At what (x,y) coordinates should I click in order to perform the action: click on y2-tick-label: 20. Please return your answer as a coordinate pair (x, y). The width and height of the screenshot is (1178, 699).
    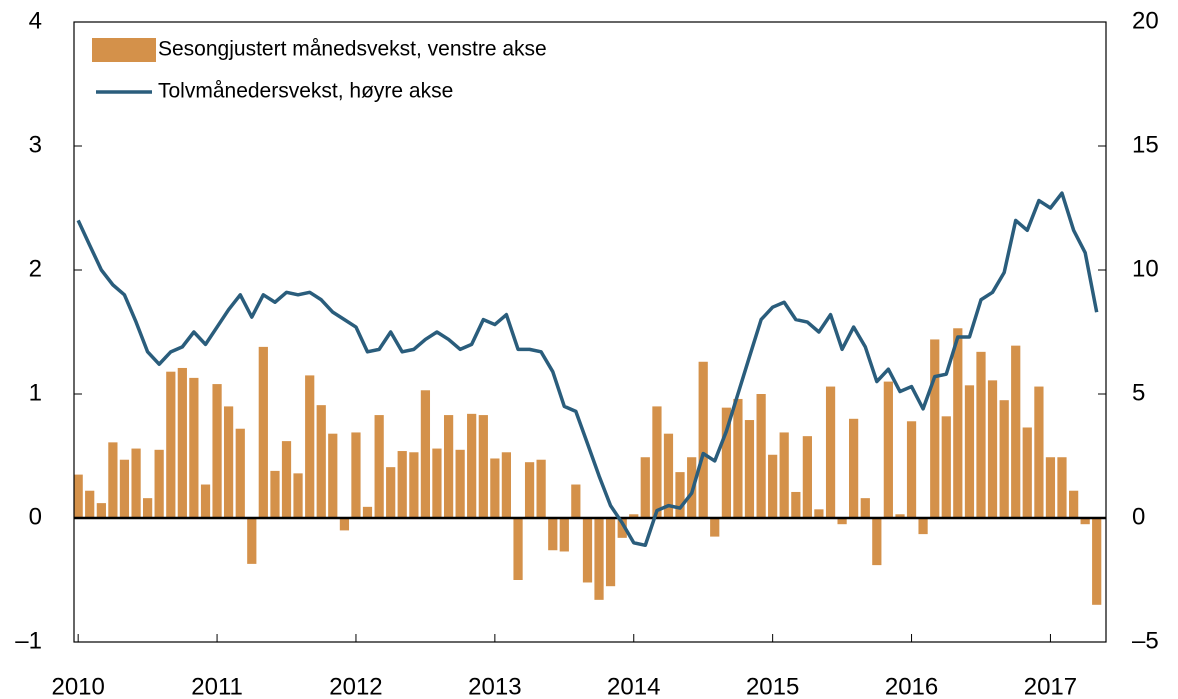
    Looking at the image, I should click on (1145, 20).